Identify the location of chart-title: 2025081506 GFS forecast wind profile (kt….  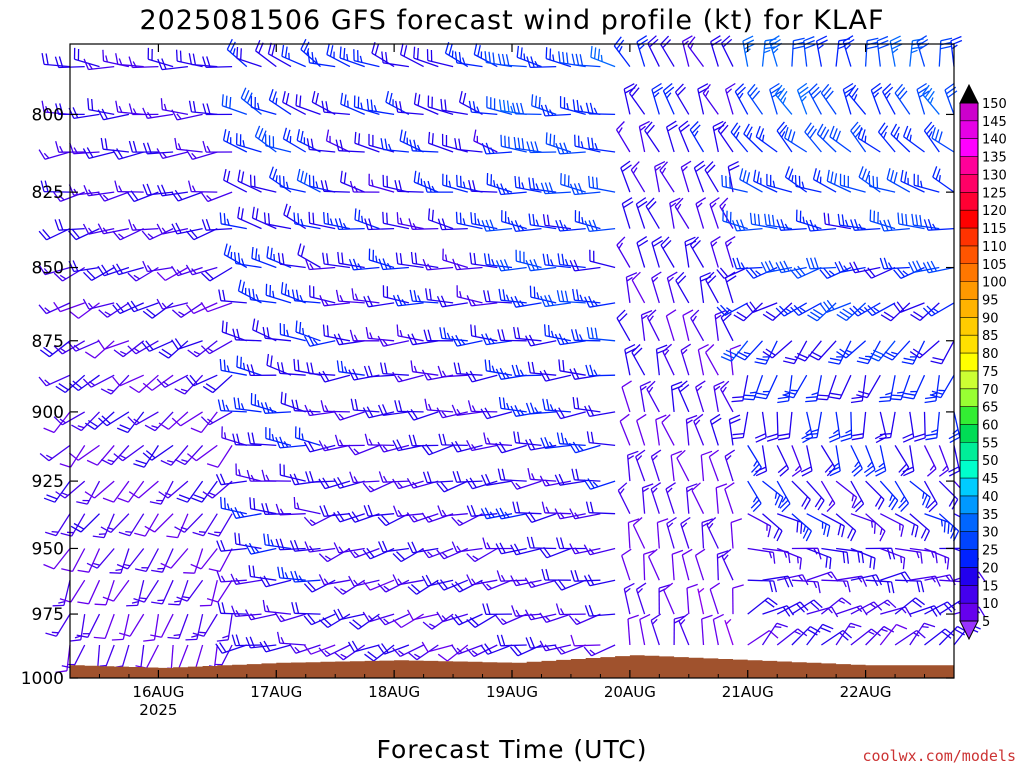
(511, 20).